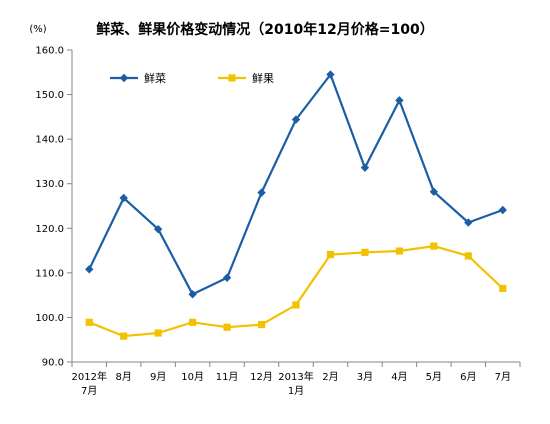 Image resolution: width=550 pixels, height=424 pixels. I want to click on y-tick-label: 100.0, so click(49, 318).